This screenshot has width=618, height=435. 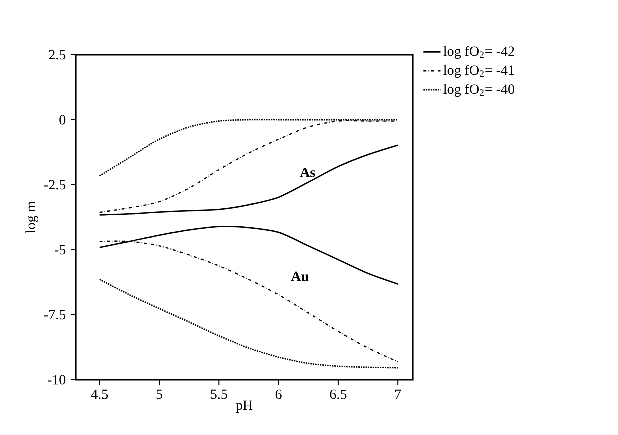 I want to click on y-tick-label: -5, so click(x=60, y=250).